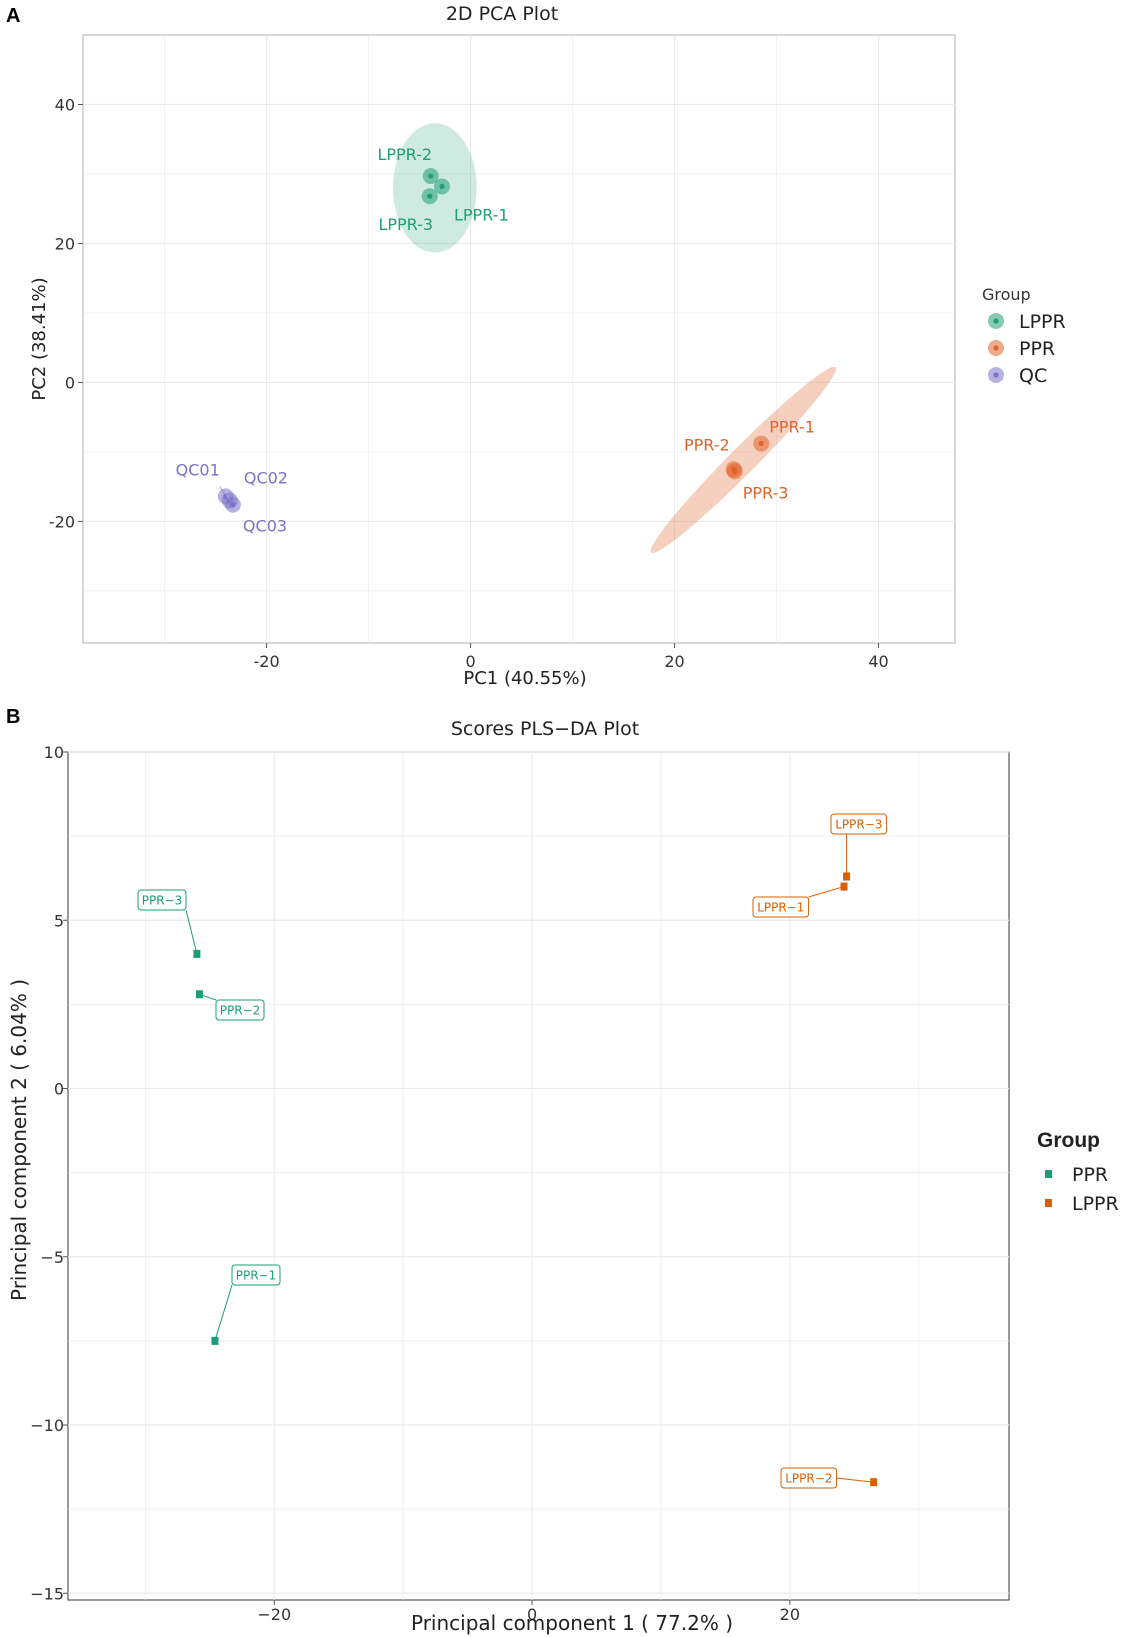 This screenshot has height=1637, width=1127. I want to click on pca-legend-label: PPR, so click(1037, 349).